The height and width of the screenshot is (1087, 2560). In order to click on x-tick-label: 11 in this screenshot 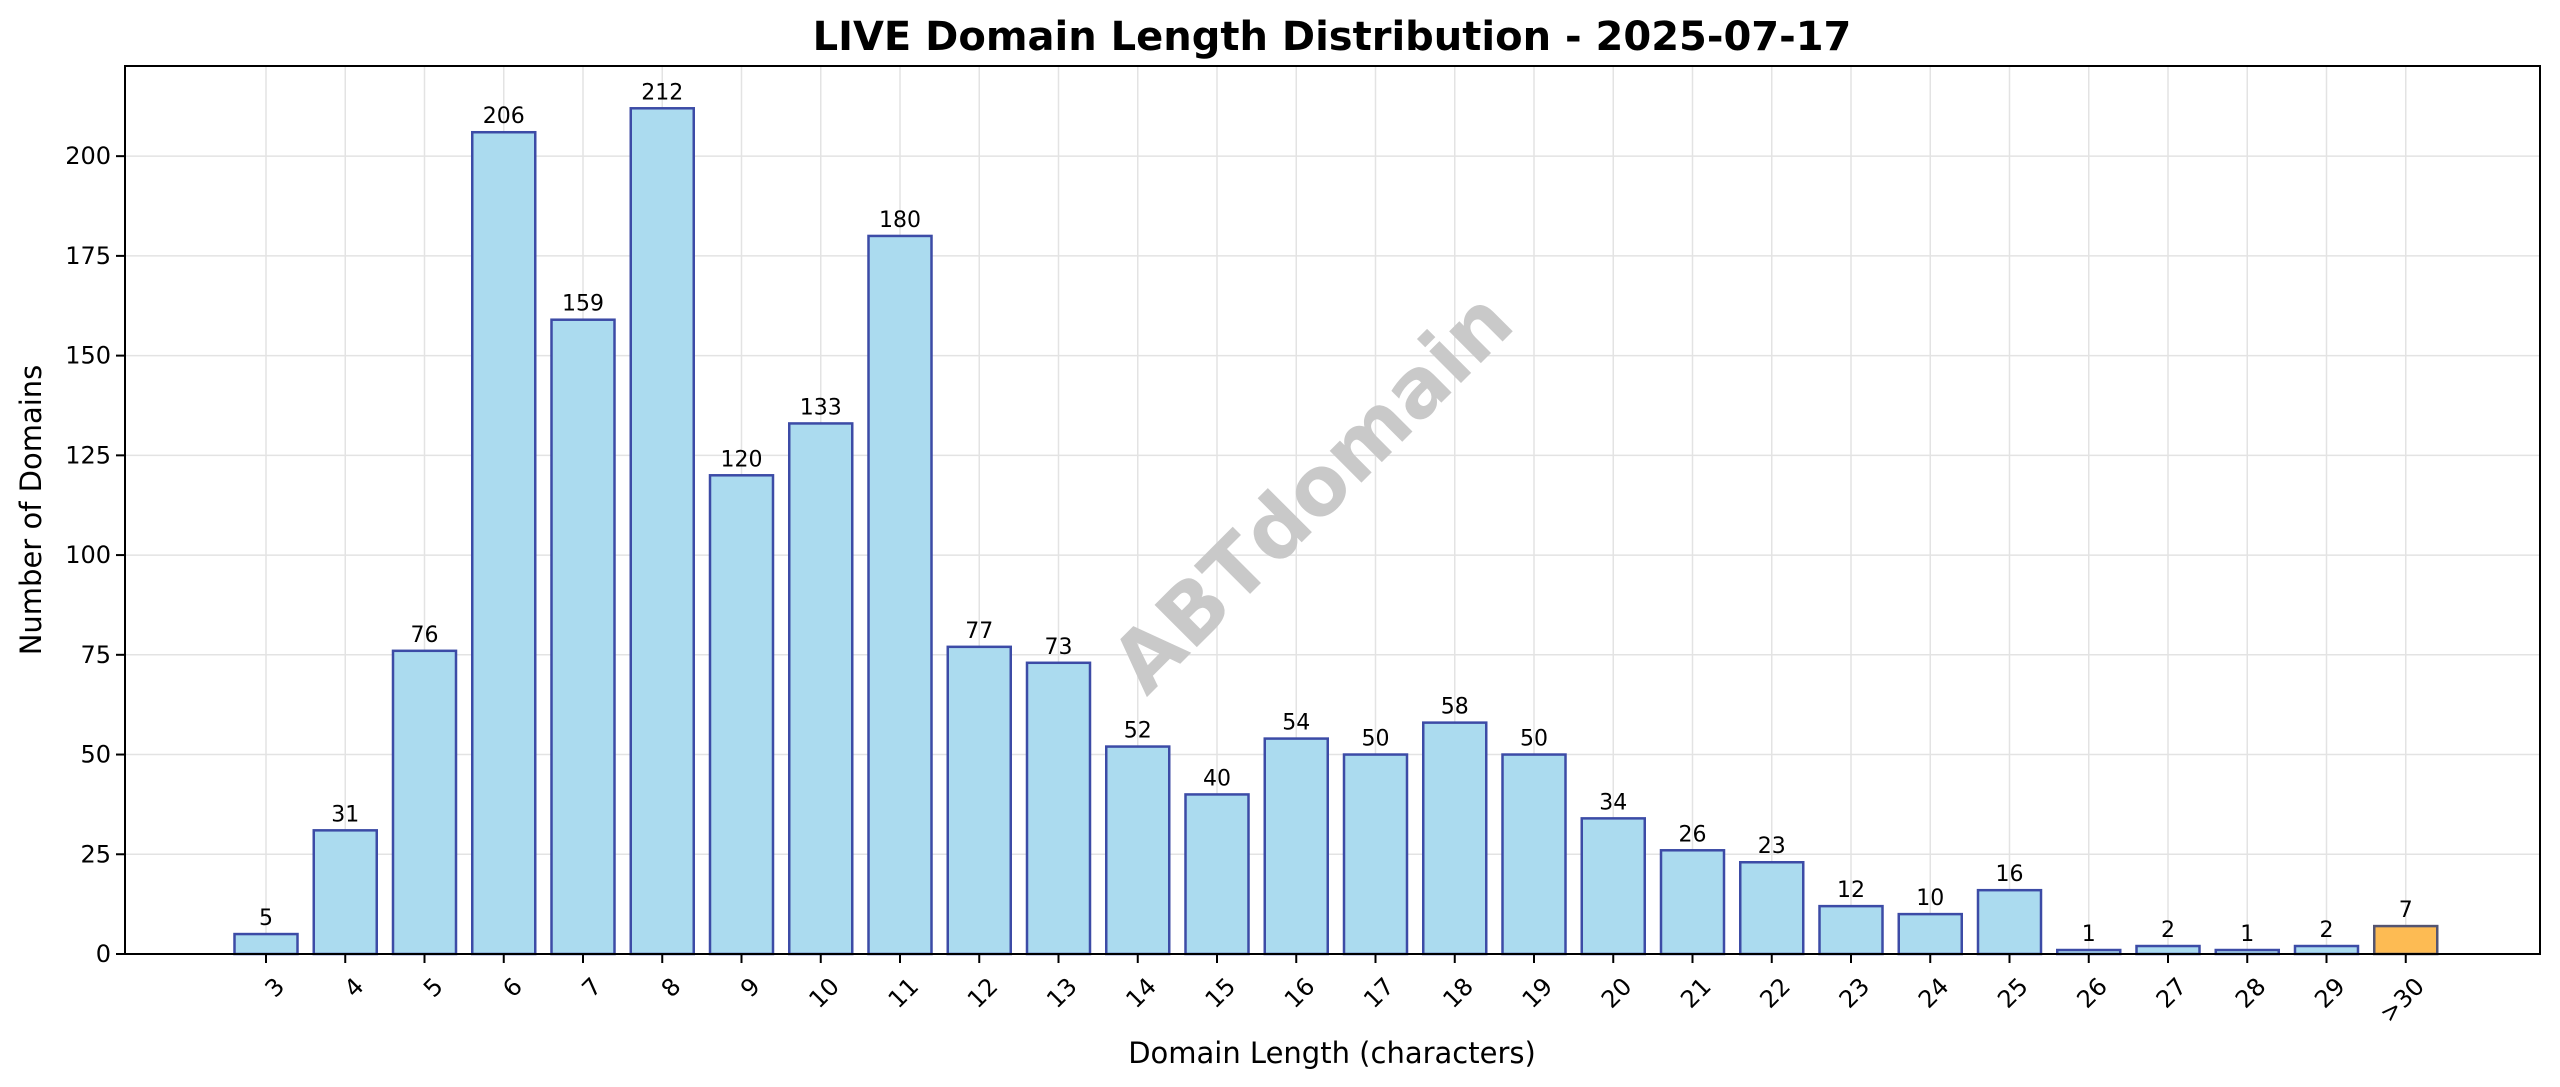, I will do `click(903, 992)`.